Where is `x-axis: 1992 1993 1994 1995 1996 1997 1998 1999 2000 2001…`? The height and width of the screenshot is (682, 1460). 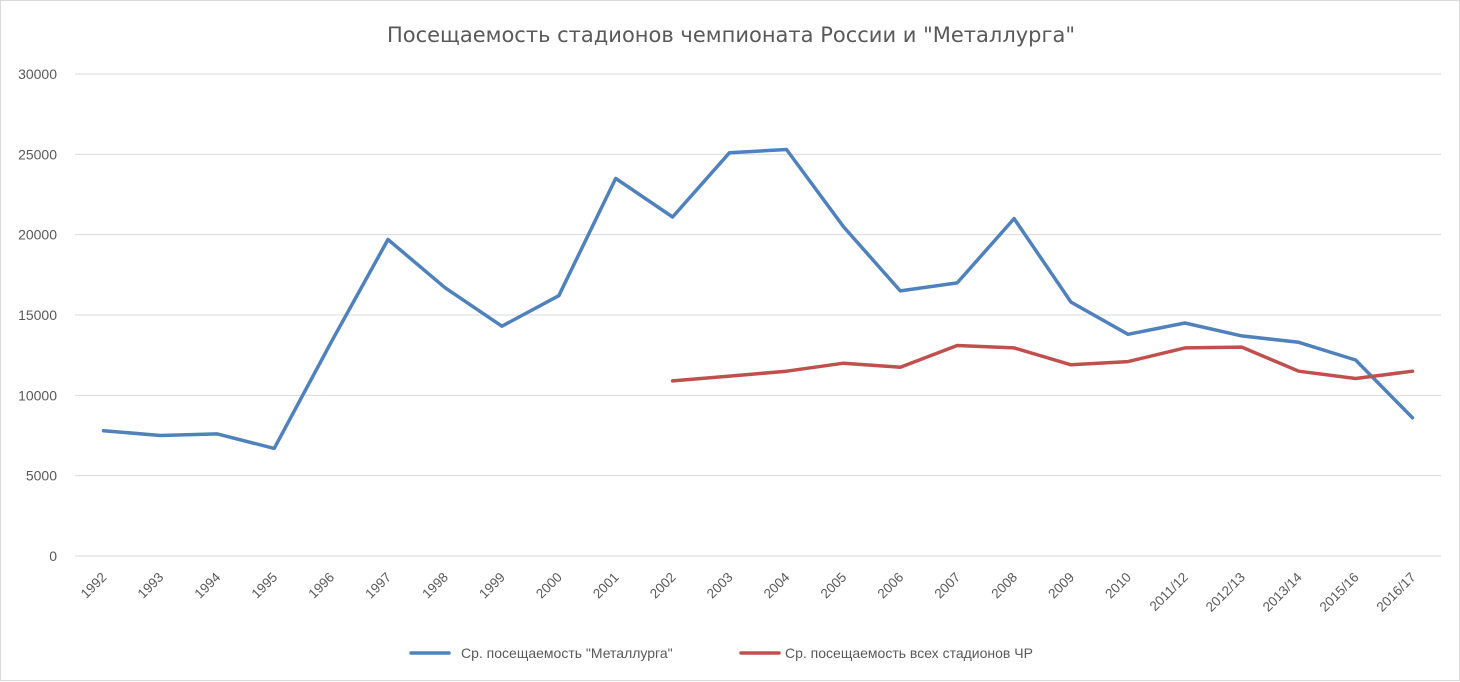 x-axis: 1992 1993 1994 1995 1996 1997 1998 1999 2000 2001… is located at coordinates (748, 591).